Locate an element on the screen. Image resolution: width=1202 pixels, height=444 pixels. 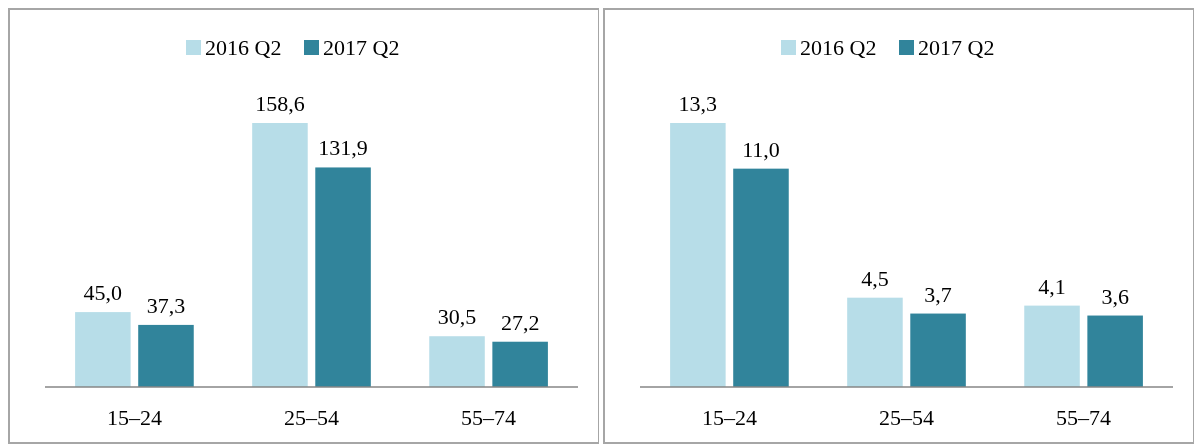
data-label: 3,6 is located at coordinates (1115, 296).